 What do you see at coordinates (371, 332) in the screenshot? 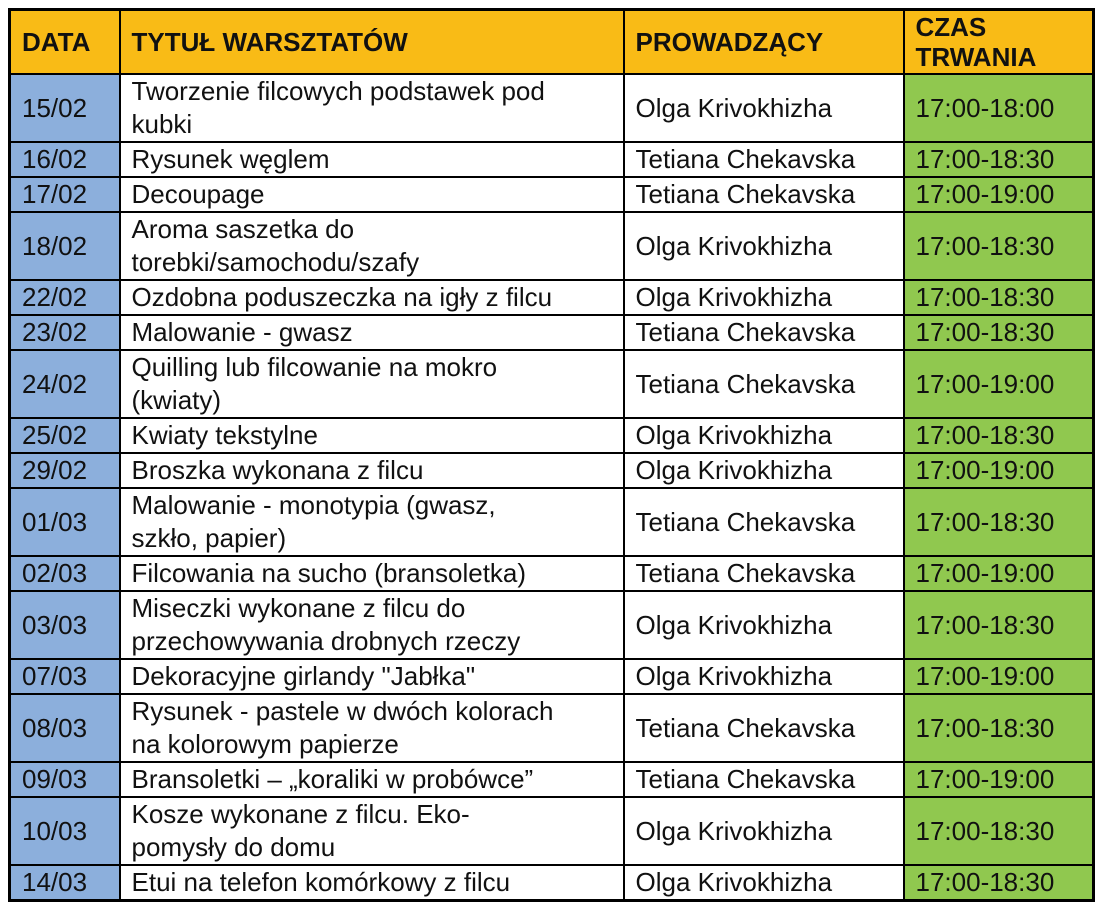
I see `title-cell: Malowanie - gwasz` at bounding box center [371, 332].